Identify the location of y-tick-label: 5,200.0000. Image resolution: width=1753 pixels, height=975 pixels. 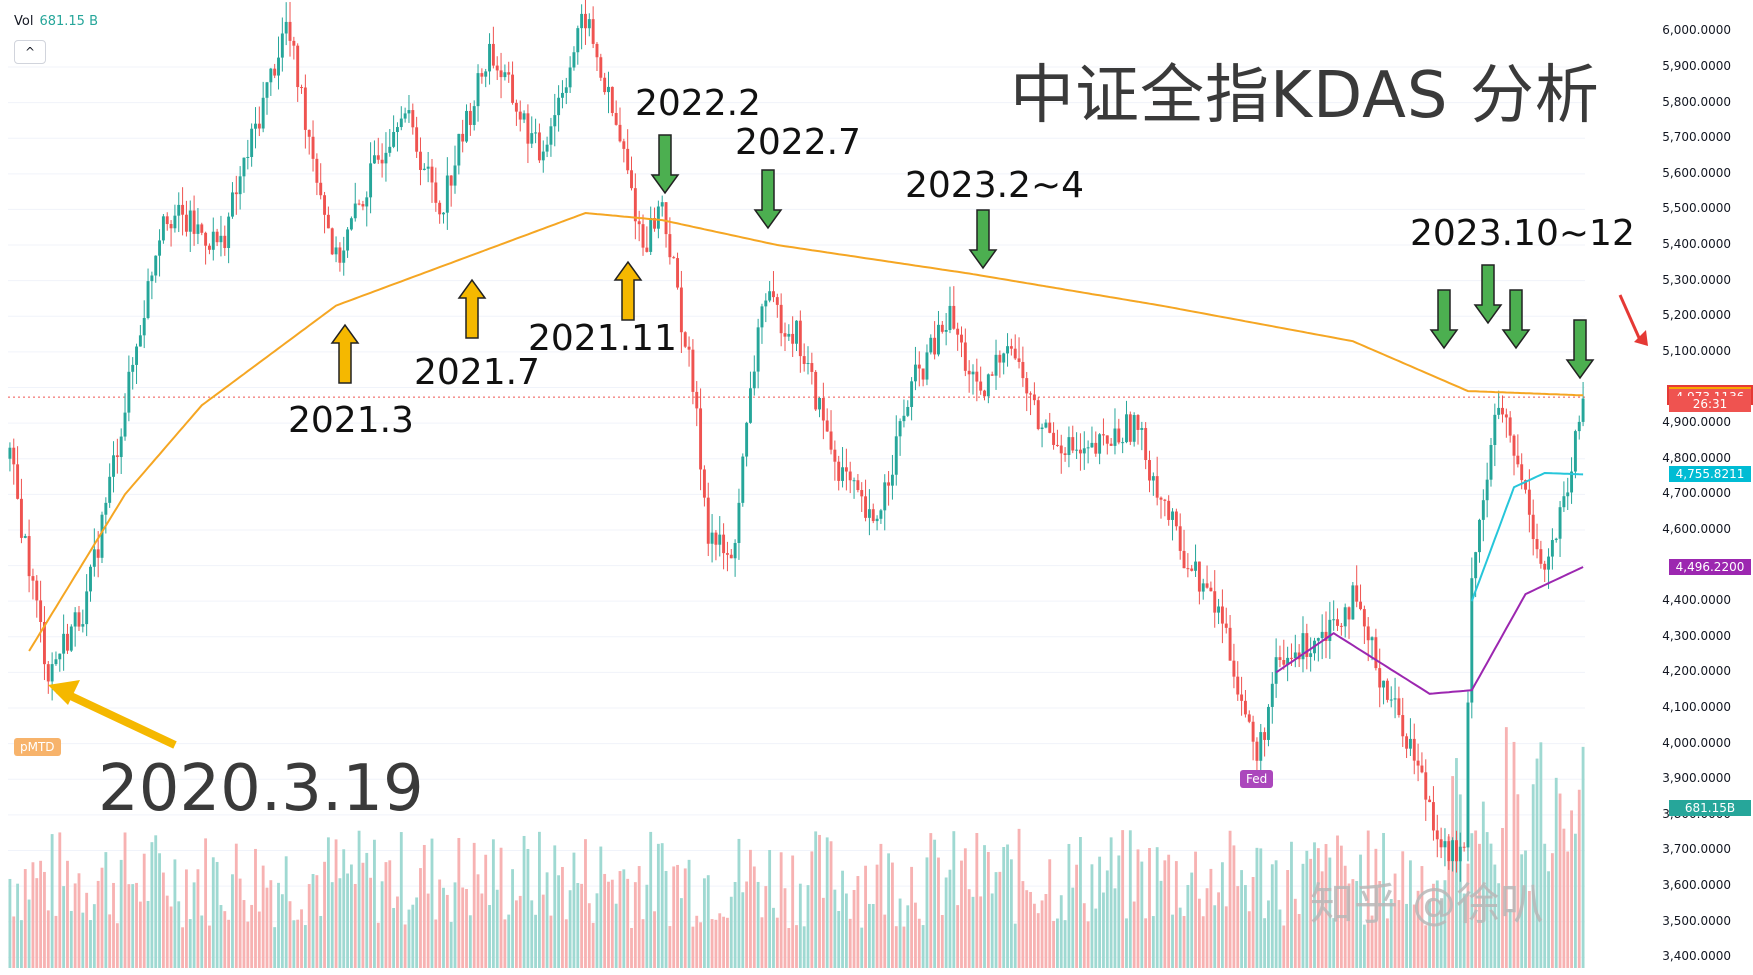
(1696, 315).